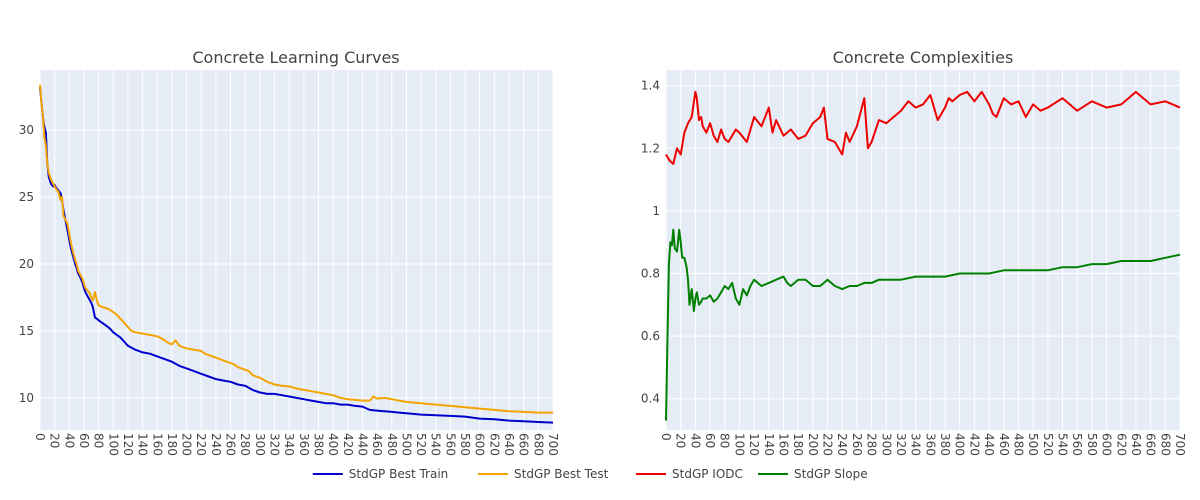 The image size is (1200, 500). What do you see at coordinates (1121, 444) in the screenshot?
I see `cx-x-tick-label: 620` at bounding box center [1121, 444].